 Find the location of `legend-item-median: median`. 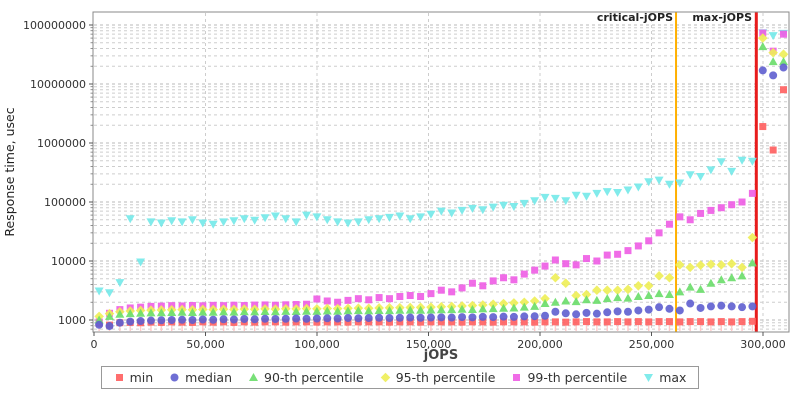

legend-item-median: median is located at coordinates (200, 377).